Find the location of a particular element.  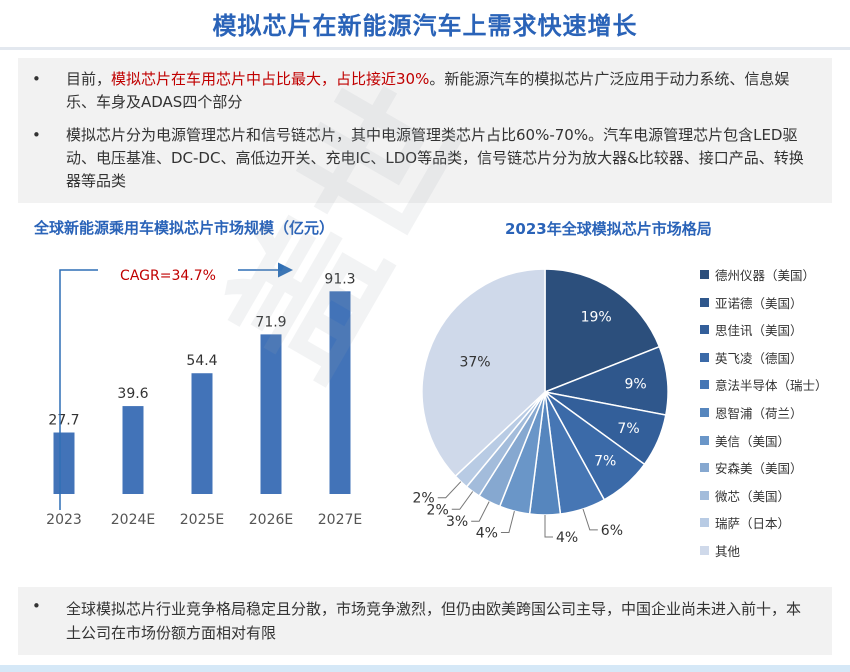

legend-label: 思佳讯（美国） is located at coordinates (759, 331).